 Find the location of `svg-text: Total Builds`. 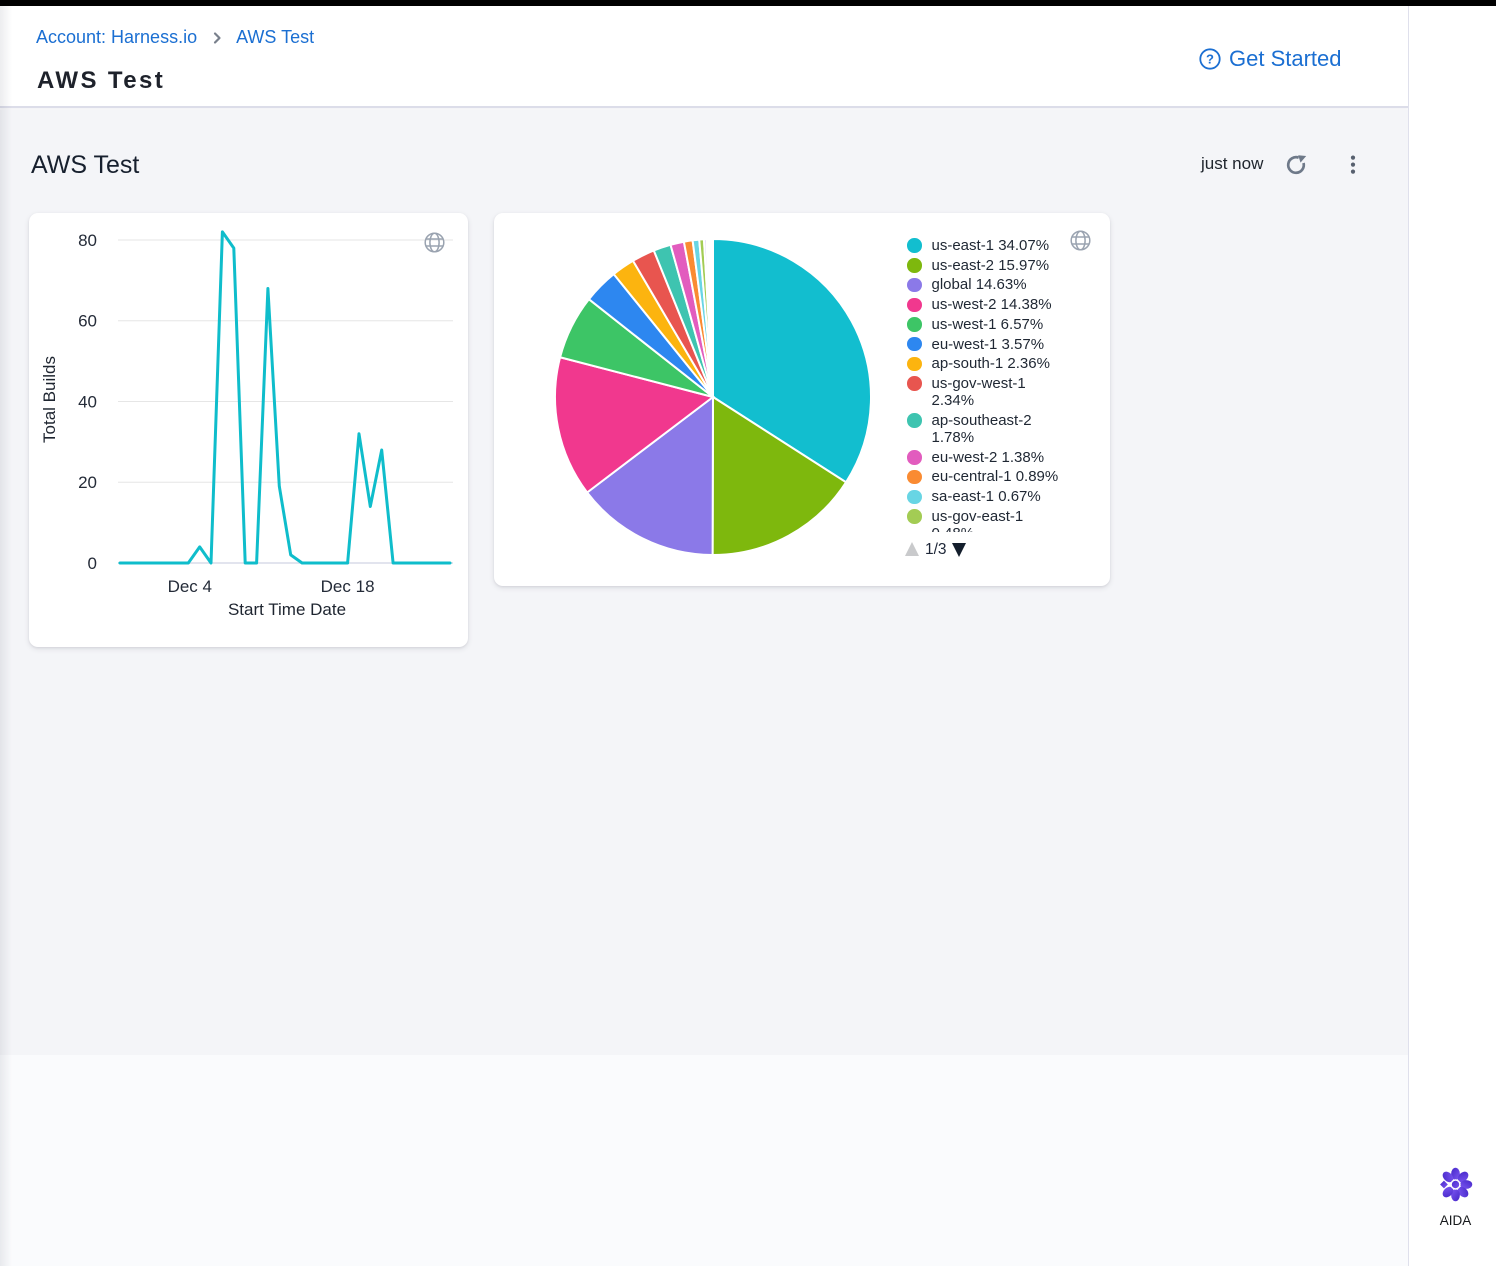

svg-text: Total Builds is located at coordinates (49, 399).